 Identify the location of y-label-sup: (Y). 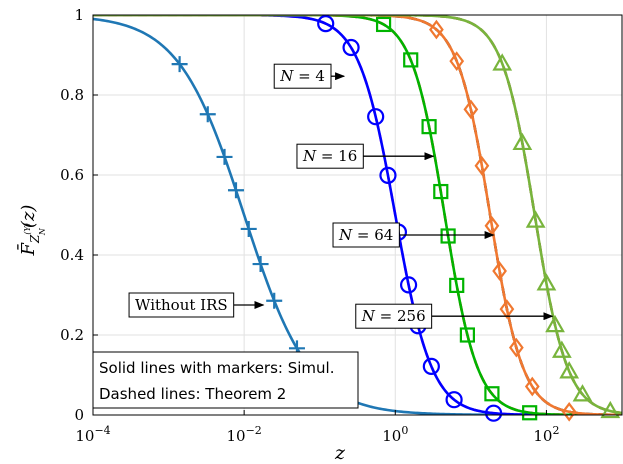
(27, 229).